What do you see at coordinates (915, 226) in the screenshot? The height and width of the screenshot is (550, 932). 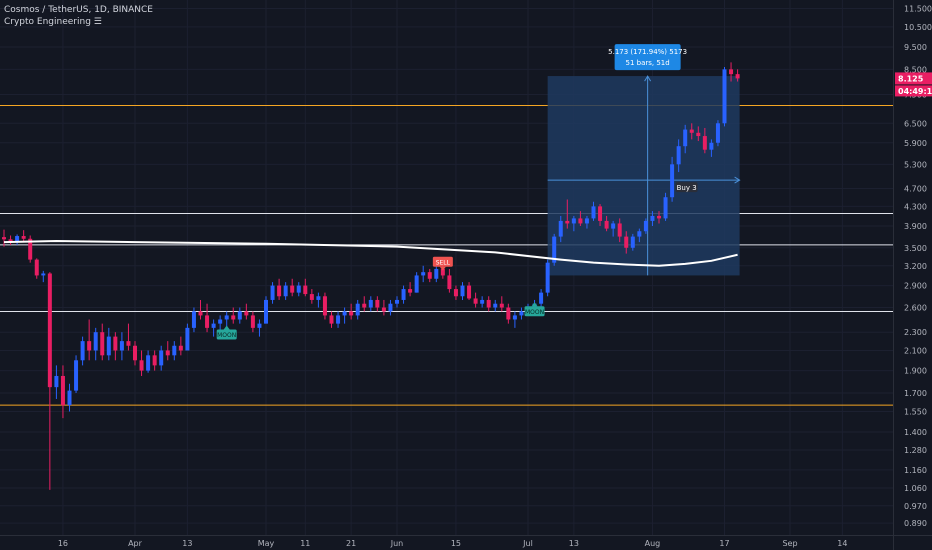 I see `price-axis-label: 3.900` at bounding box center [915, 226].